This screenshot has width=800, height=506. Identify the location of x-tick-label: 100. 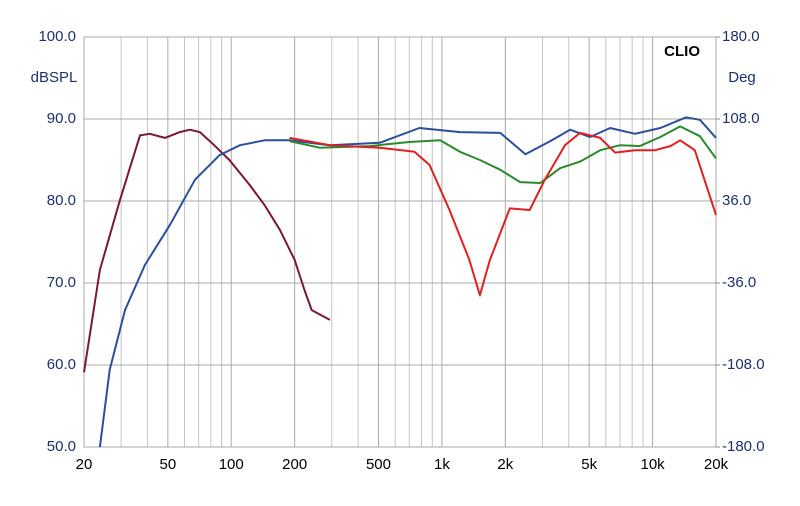
(231, 464).